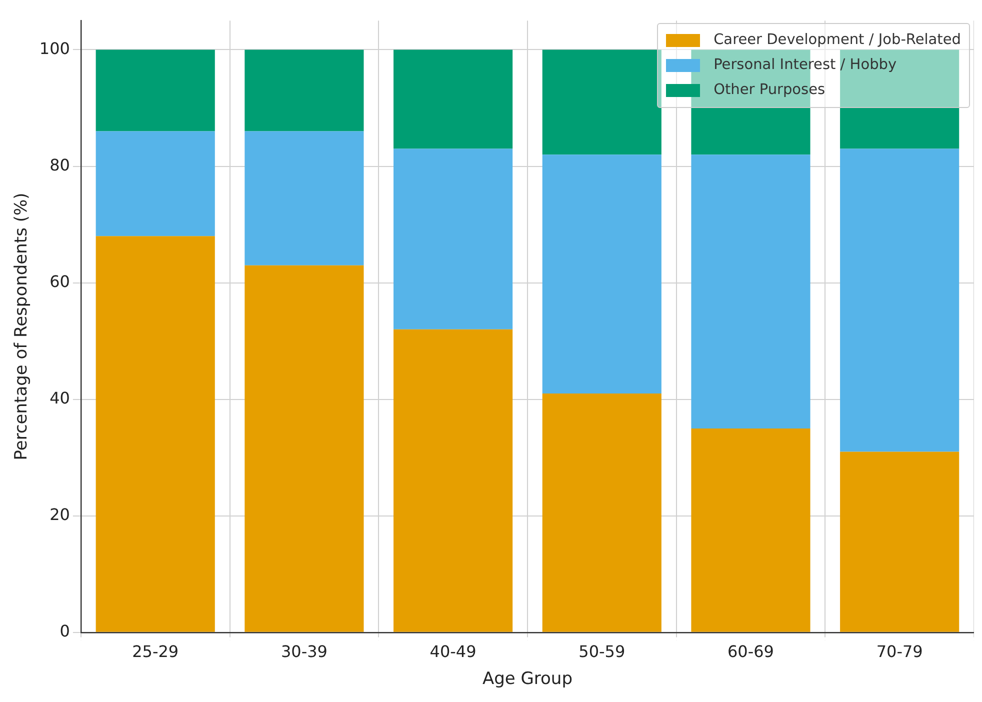  I want to click on legend-label: Career Development / Job-Related, so click(837, 40).